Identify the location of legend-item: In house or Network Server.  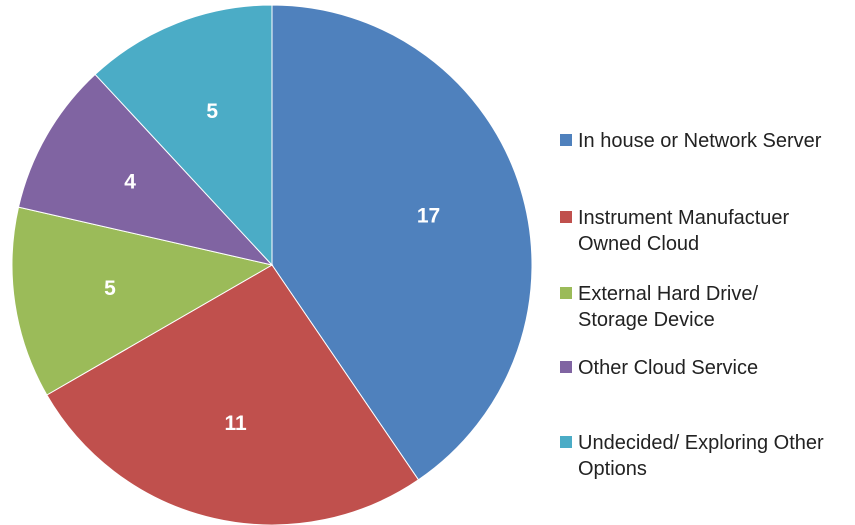
(694, 141).